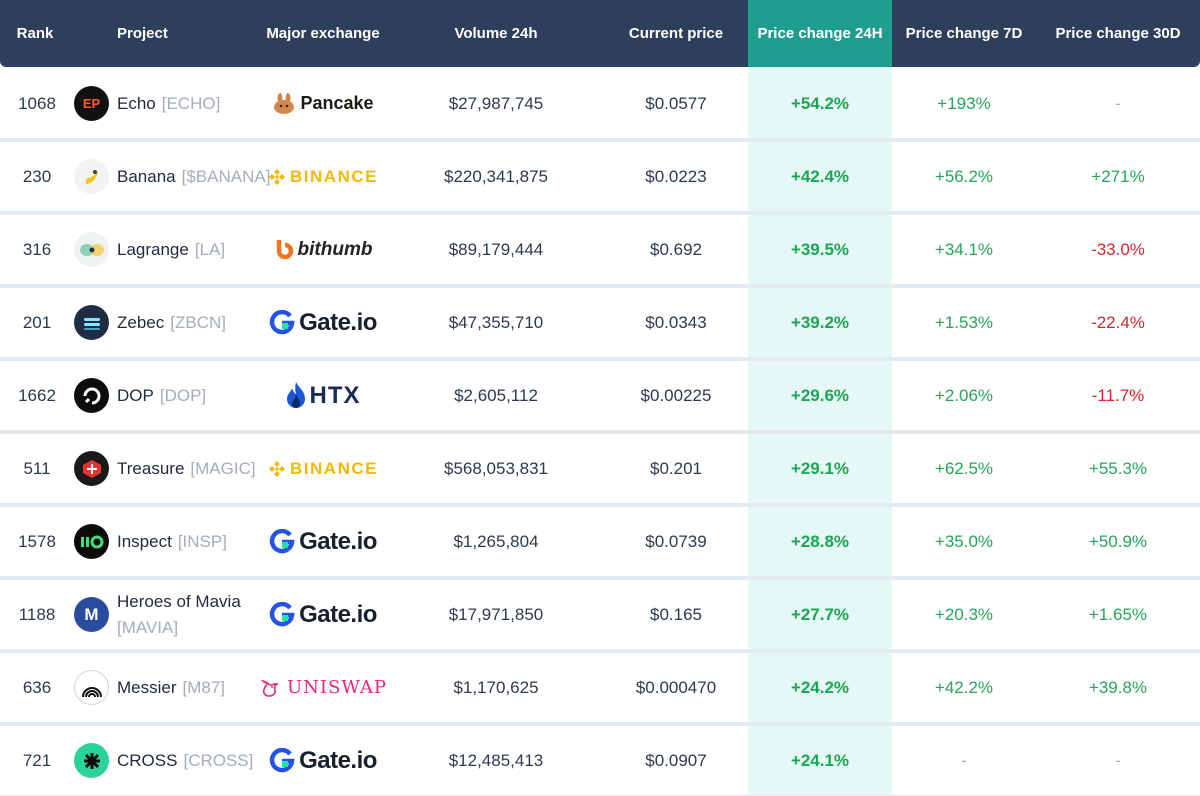 The height and width of the screenshot is (796, 1200). I want to click on project-name: Treasure, so click(151, 468).